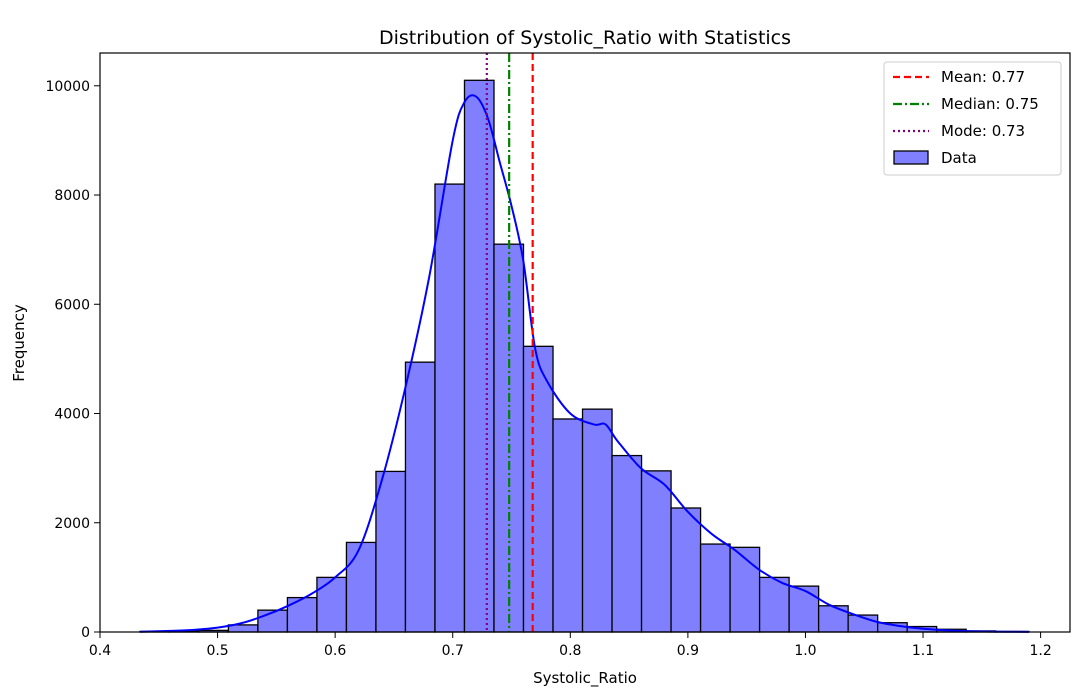  I want to click on y-tick-label: 2000, so click(72, 524).